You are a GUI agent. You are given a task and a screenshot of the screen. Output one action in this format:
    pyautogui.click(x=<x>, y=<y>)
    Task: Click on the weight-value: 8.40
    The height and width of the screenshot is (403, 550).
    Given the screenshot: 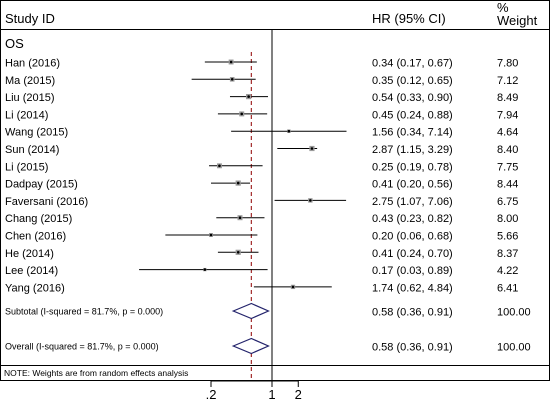 What is the action you would take?
    pyautogui.click(x=507, y=150)
    